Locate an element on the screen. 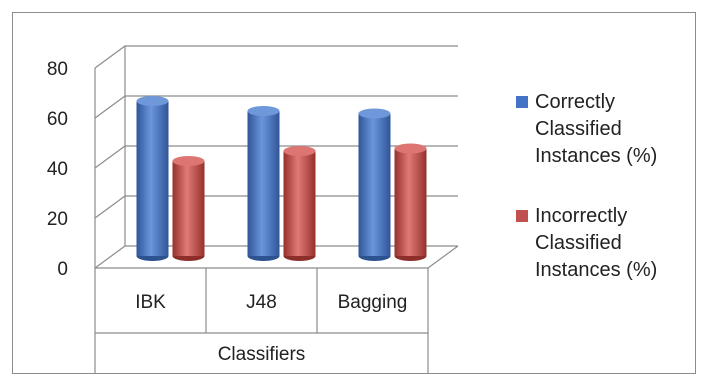  y-tick-label: 0 is located at coordinates (62, 269).